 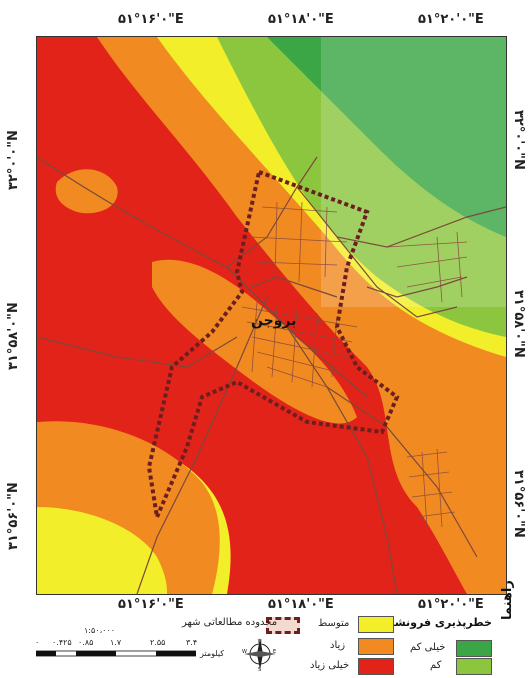 I want to click on compass-s: S, so click(x=259, y=669).